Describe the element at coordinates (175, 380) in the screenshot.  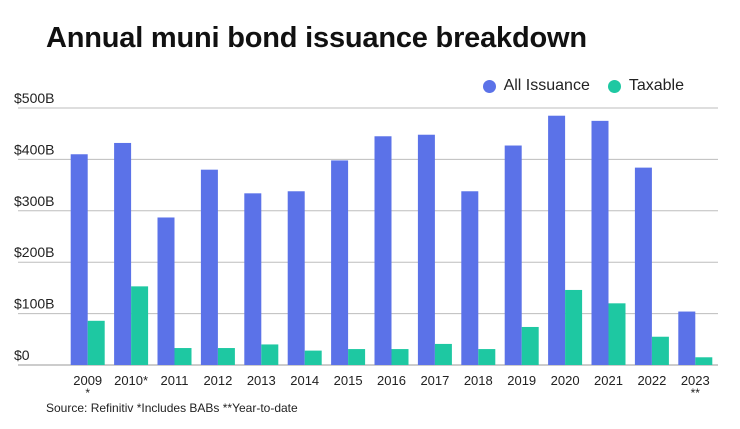
I see `x-tick-label: 2011` at that location.